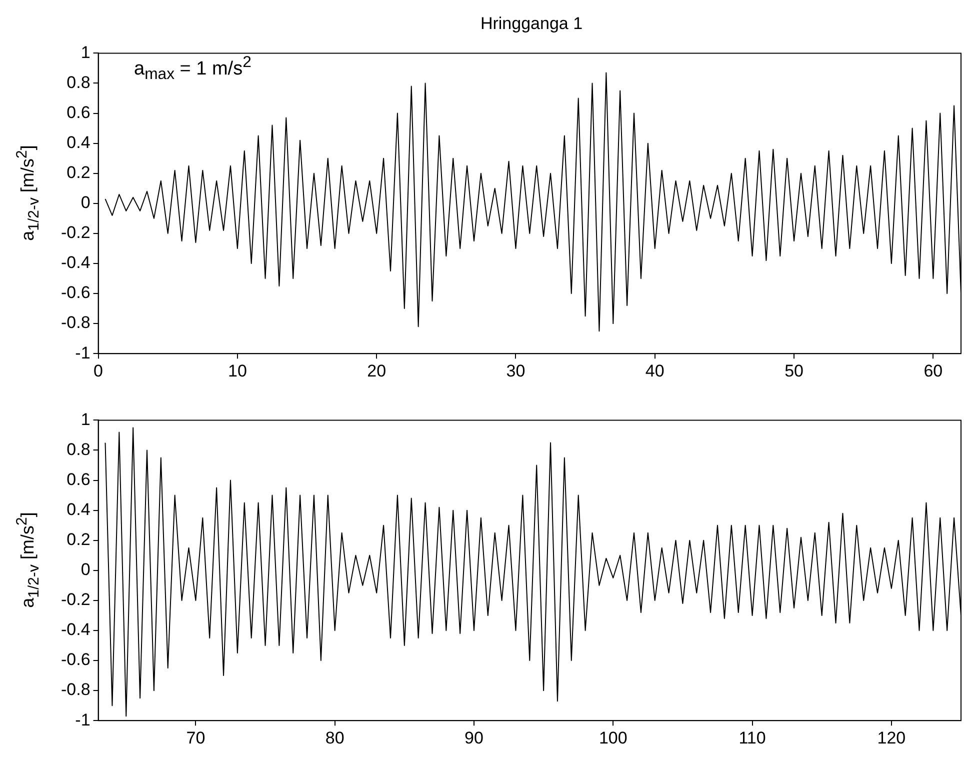 The width and height of the screenshot is (973, 764). Describe the element at coordinates (752, 738) in the screenshot. I see `x-tick-label: 110` at that location.